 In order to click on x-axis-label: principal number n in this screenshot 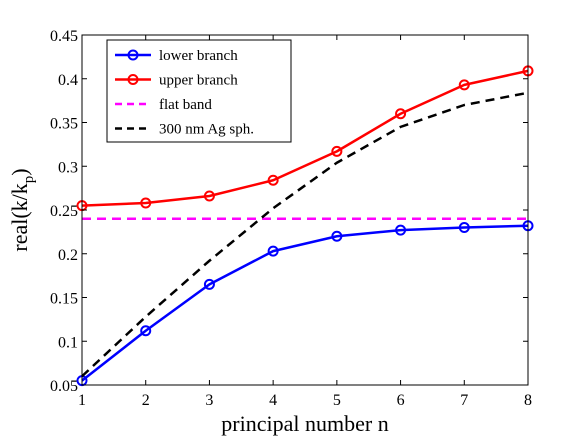, I will do `click(304, 423)`.